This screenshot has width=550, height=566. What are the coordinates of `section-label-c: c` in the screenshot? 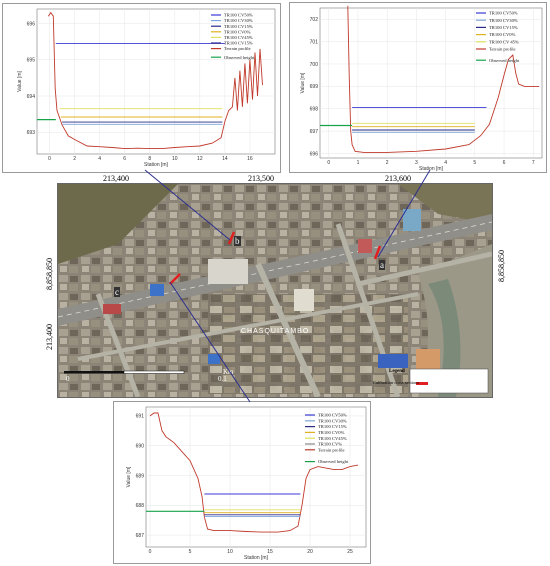 It's located at (117, 292).